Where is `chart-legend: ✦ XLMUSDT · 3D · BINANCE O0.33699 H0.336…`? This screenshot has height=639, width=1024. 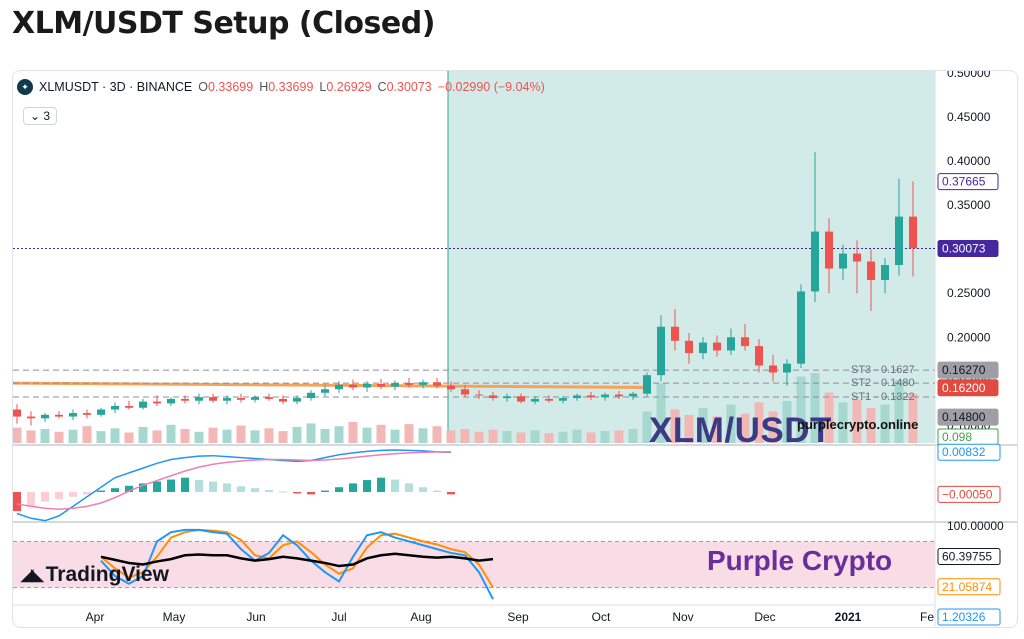 chart-legend: ✦ XLMUSDT · 3D · BINANCE O0.33699 H0.336… is located at coordinates (281, 87).